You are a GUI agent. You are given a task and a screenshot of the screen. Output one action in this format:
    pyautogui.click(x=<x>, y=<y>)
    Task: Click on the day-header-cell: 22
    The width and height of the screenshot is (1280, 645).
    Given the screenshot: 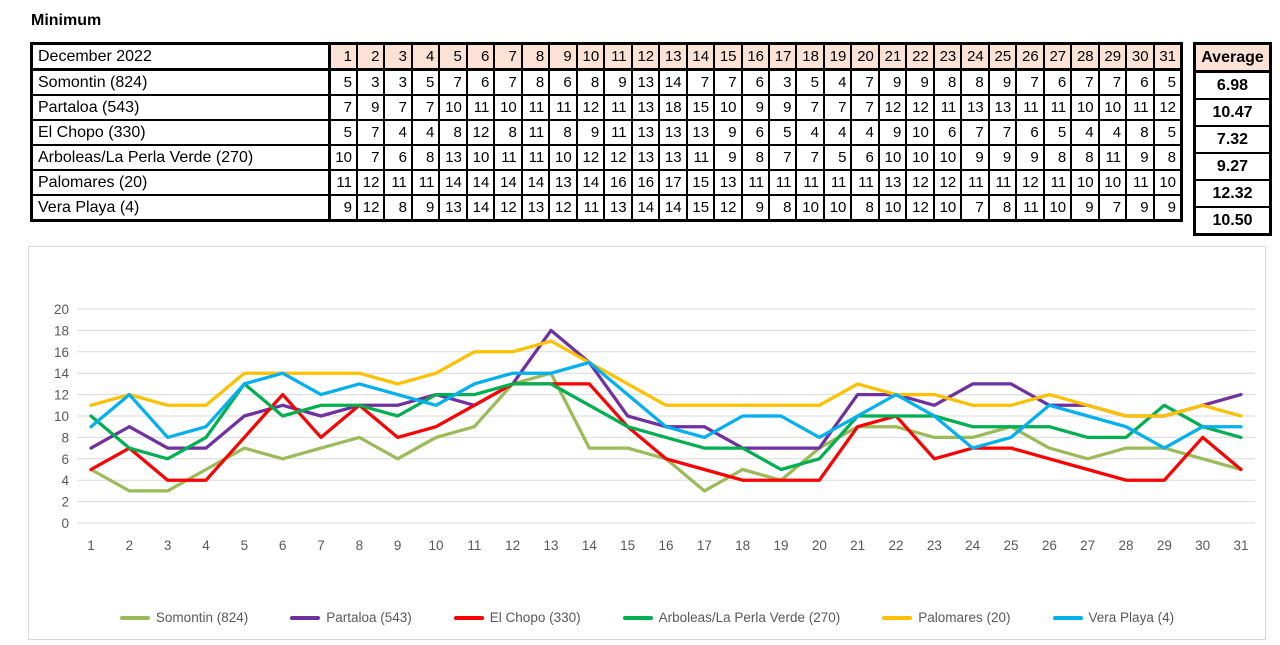 What is the action you would take?
    pyautogui.click(x=920, y=56)
    